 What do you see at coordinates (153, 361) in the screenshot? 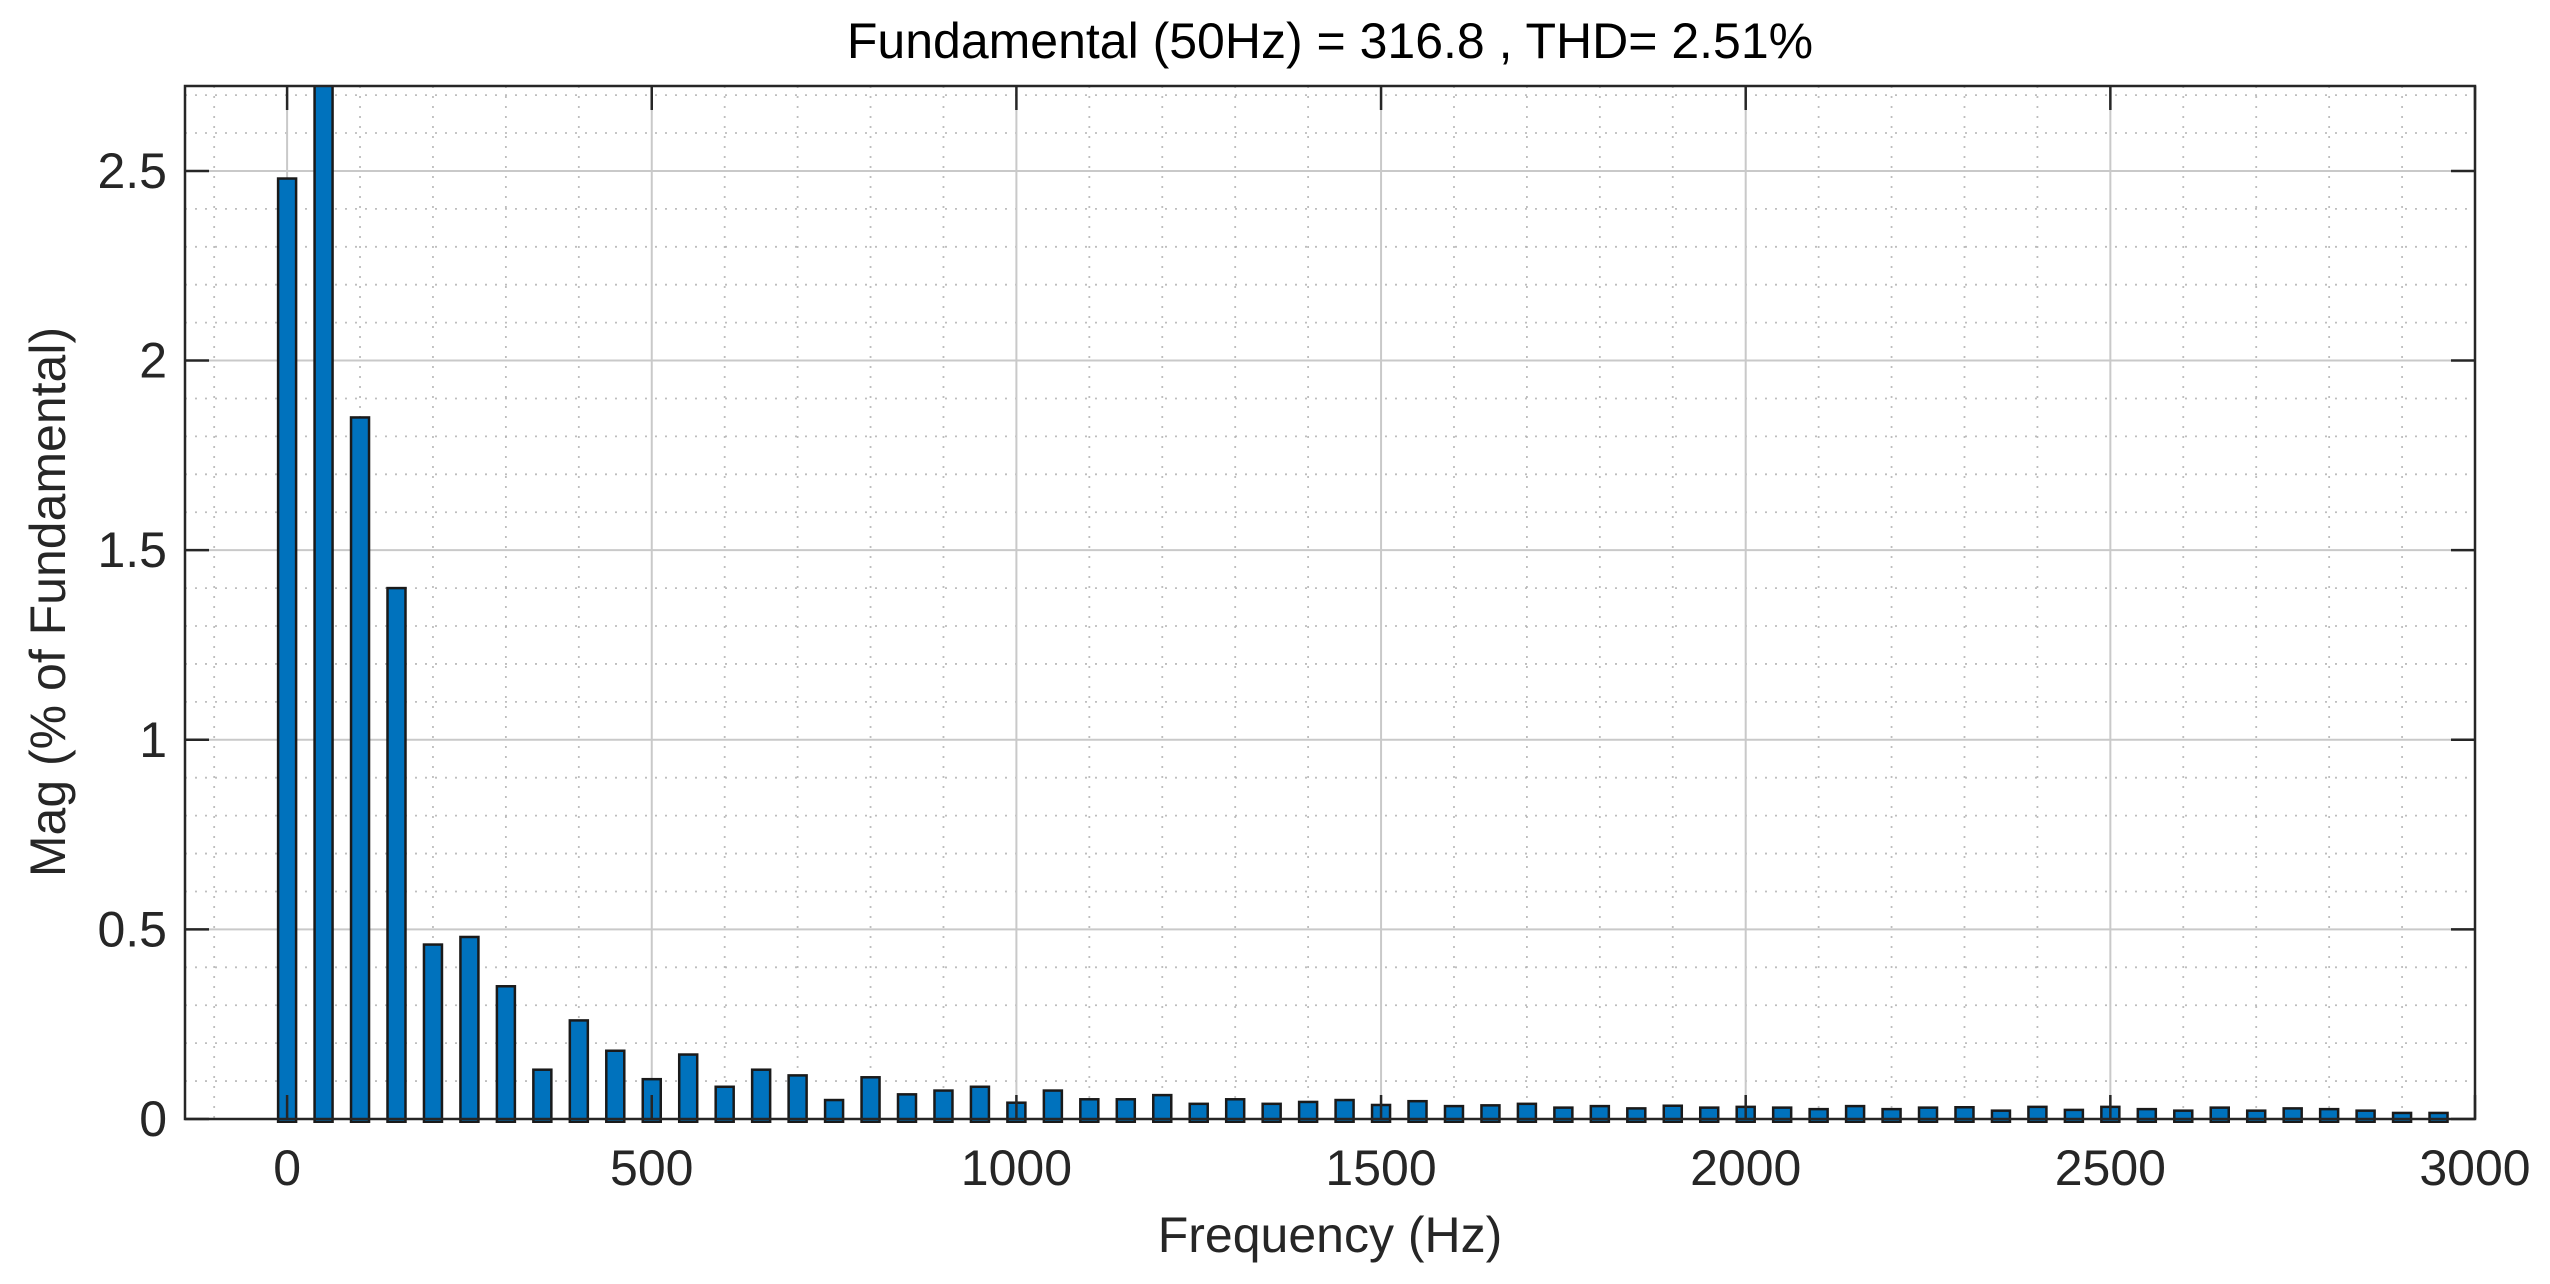
I see `y-tick-label: 2` at bounding box center [153, 361].